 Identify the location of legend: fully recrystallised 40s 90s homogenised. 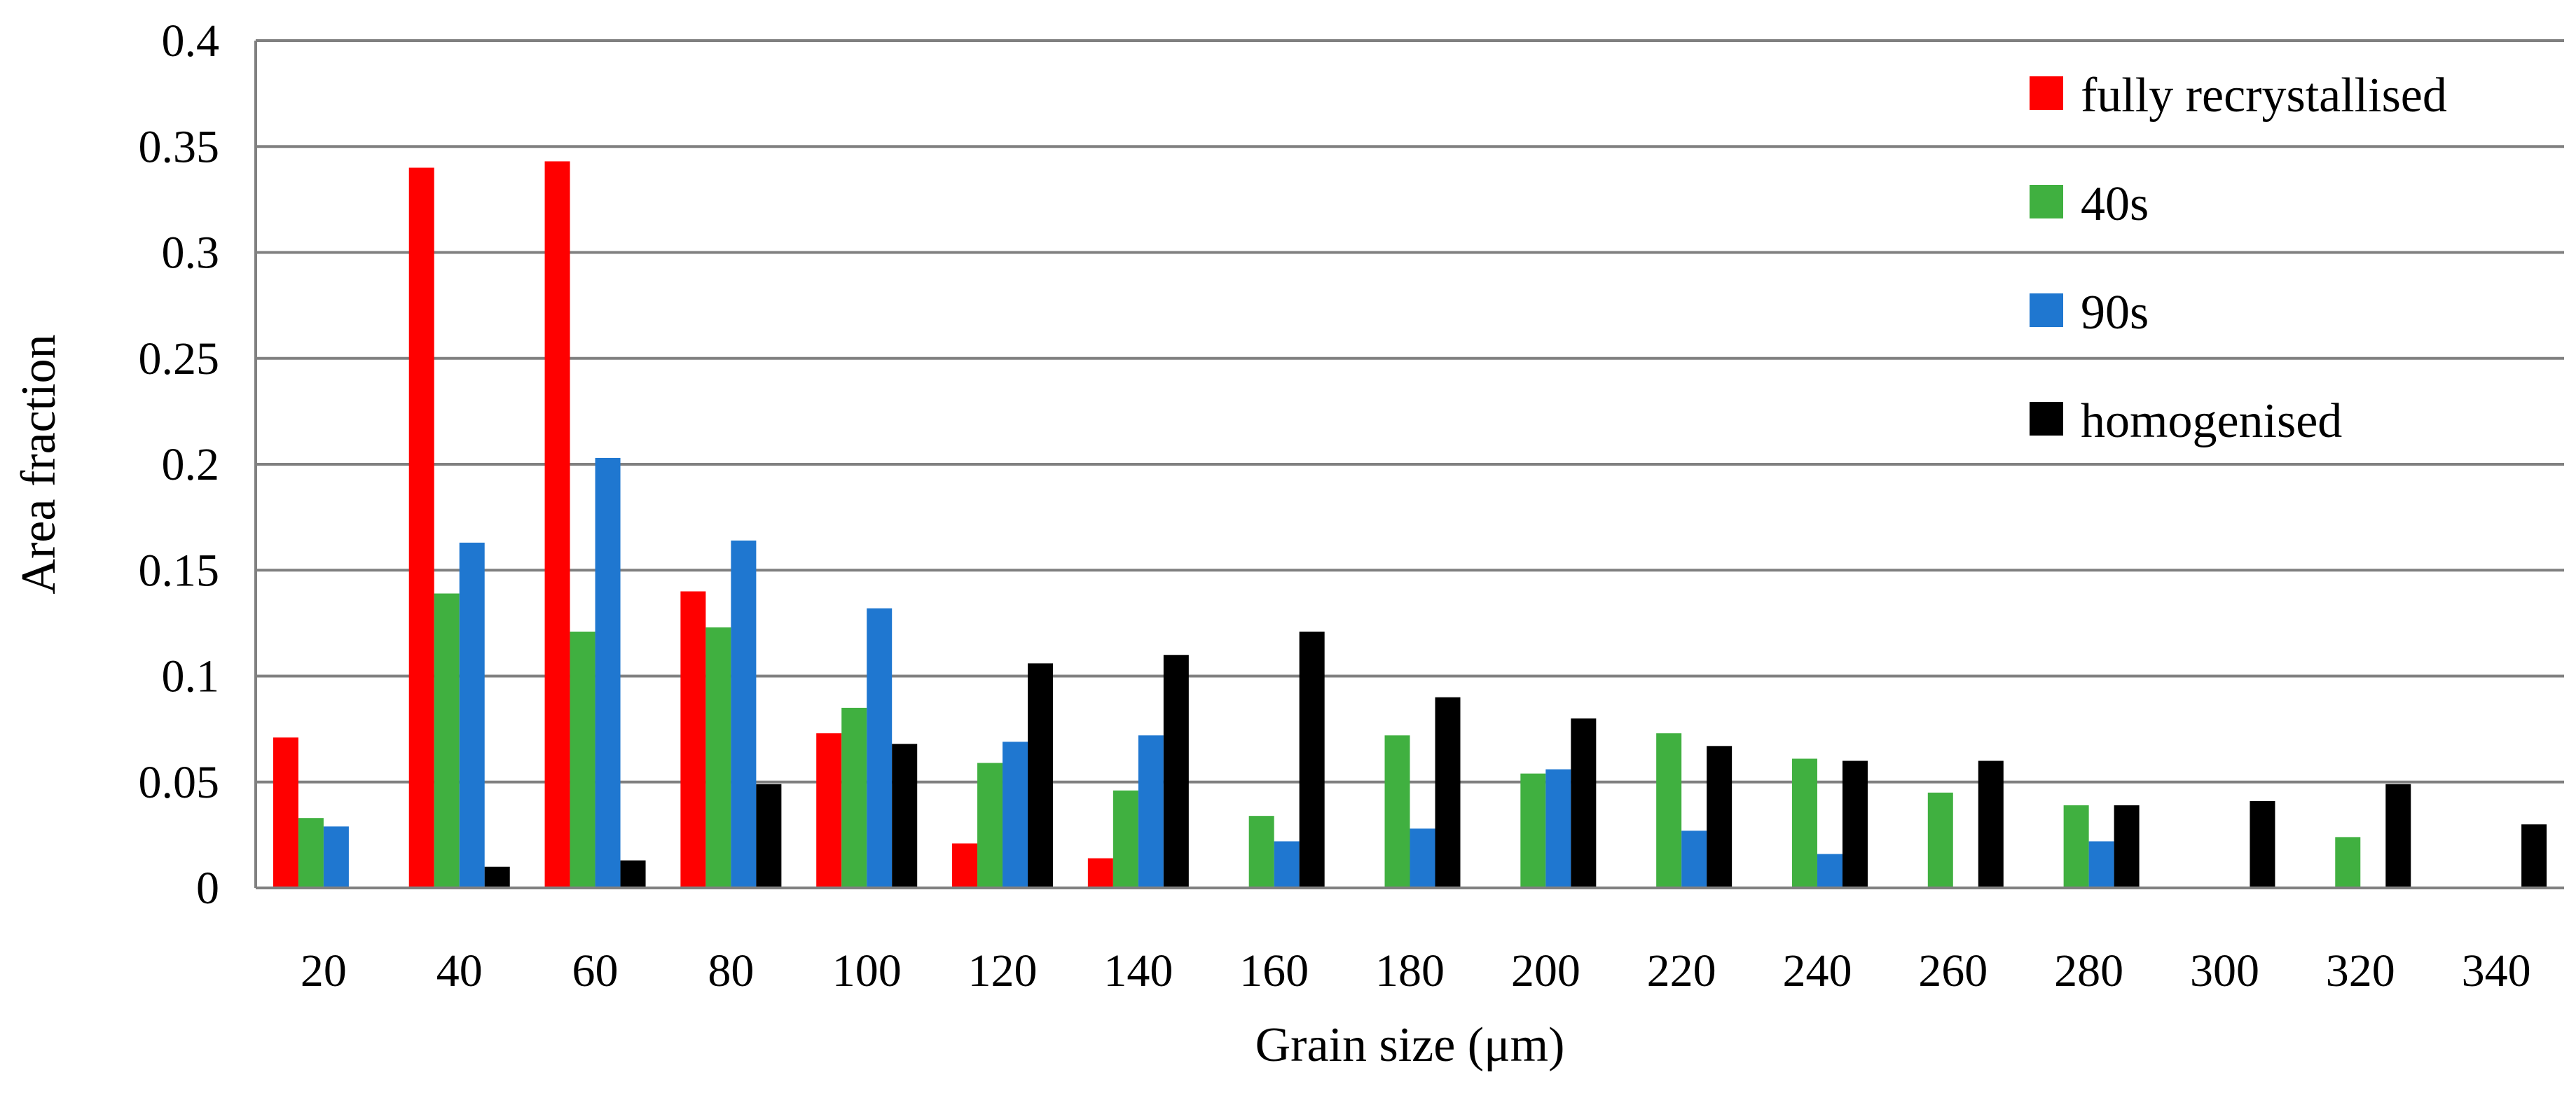
(2238, 258).